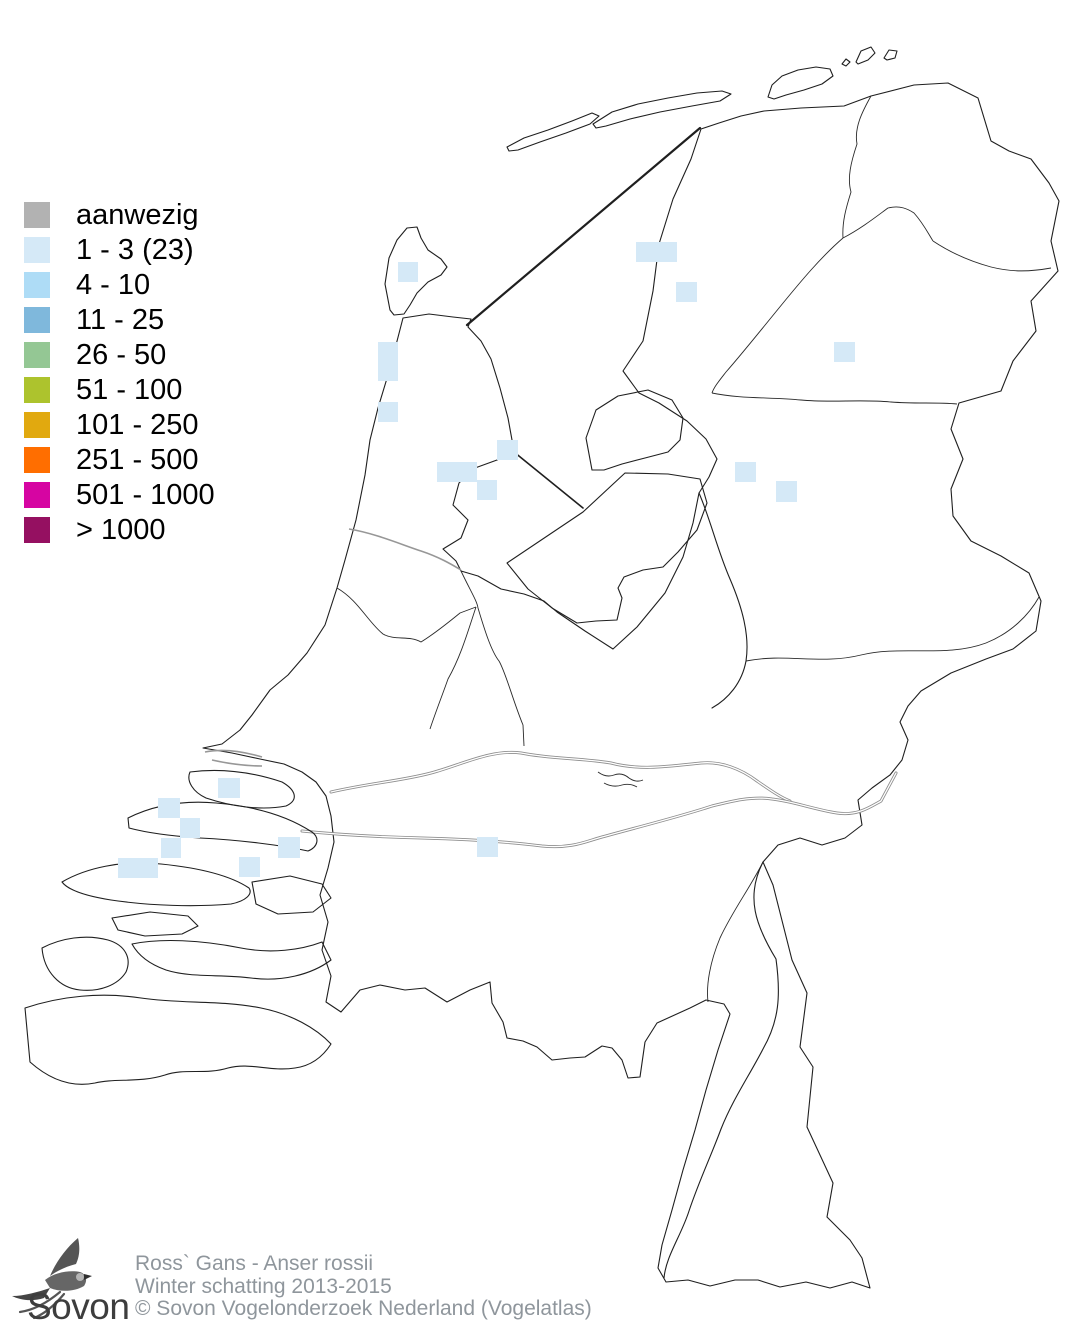 This screenshot has height=1340, width=1074. I want to click on island-voorne-putten, so click(241, 789).